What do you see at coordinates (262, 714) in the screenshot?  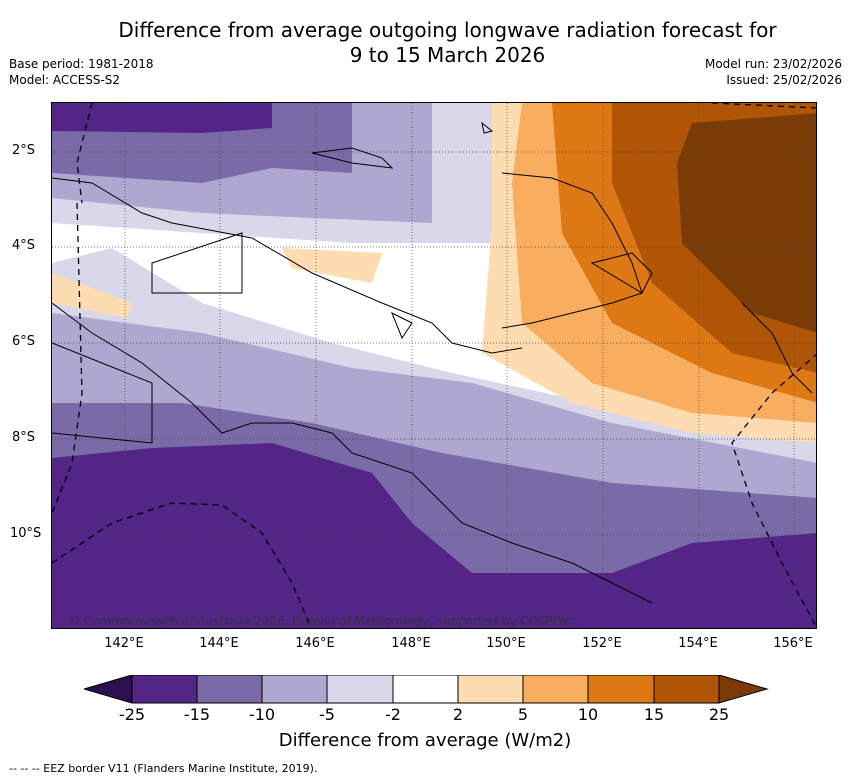 I see `colorbar-label: -10` at bounding box center [262, 714].